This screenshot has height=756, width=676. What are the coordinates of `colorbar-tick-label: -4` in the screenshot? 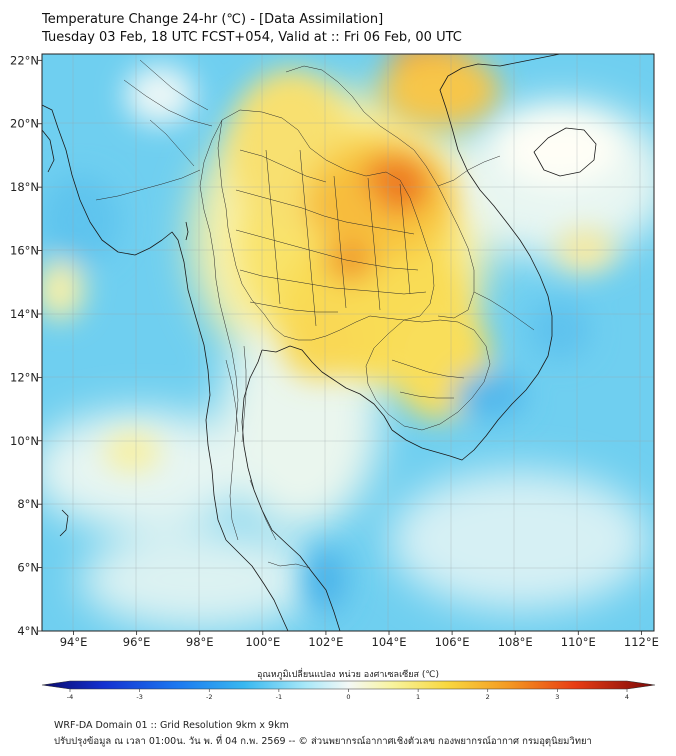 It's located at (70, 697).